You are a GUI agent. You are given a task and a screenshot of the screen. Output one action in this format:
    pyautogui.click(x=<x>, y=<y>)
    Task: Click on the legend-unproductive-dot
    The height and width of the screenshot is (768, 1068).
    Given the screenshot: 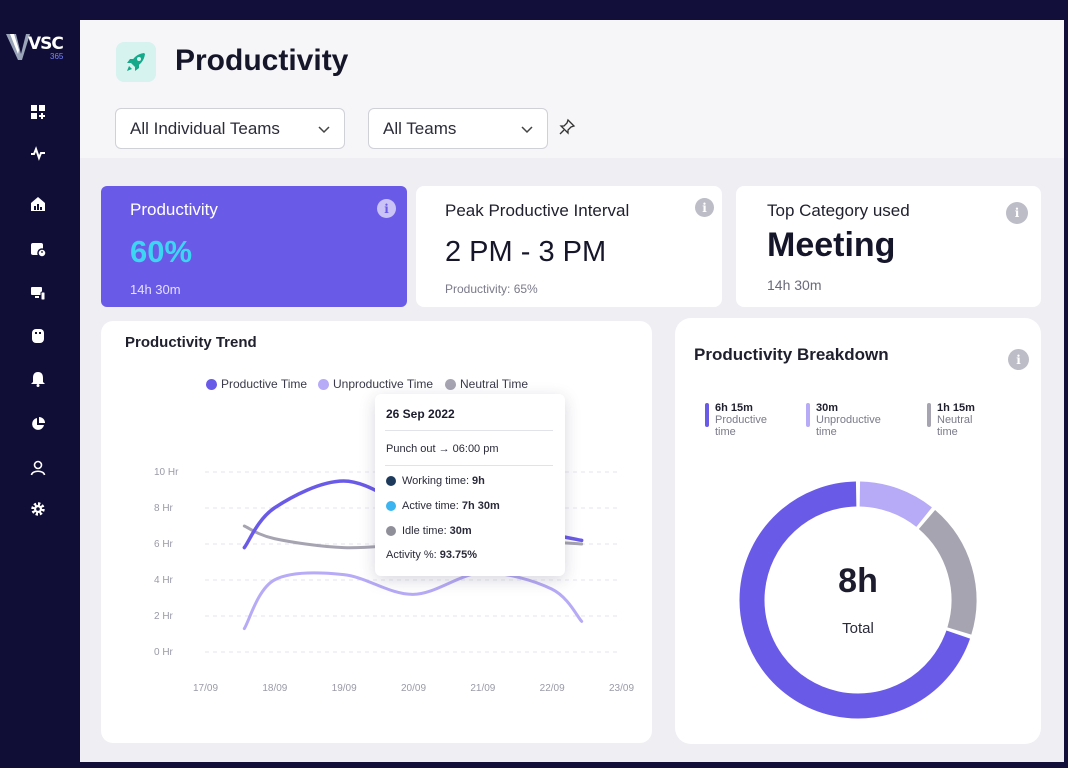 What is the action you would take?
    pyautogui.click(x=323, y=384)
    